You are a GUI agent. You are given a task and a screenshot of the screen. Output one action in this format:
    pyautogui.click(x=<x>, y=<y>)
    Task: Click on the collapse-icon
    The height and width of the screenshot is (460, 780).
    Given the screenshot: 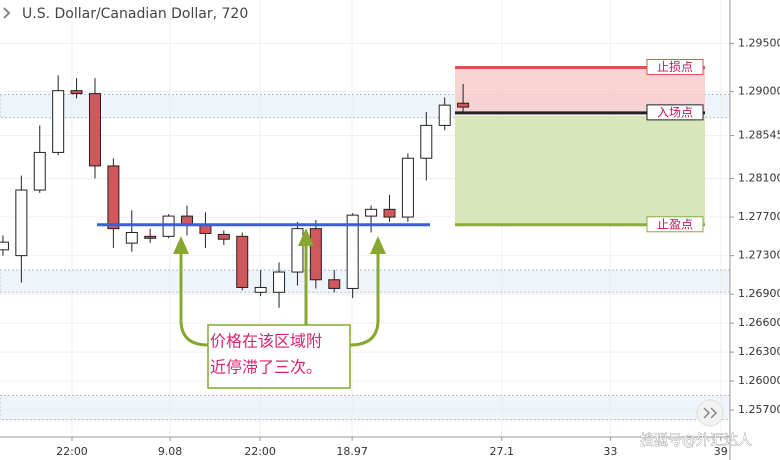 What is the action you would take?
    pyautogui.click(x=7, y=13)
    